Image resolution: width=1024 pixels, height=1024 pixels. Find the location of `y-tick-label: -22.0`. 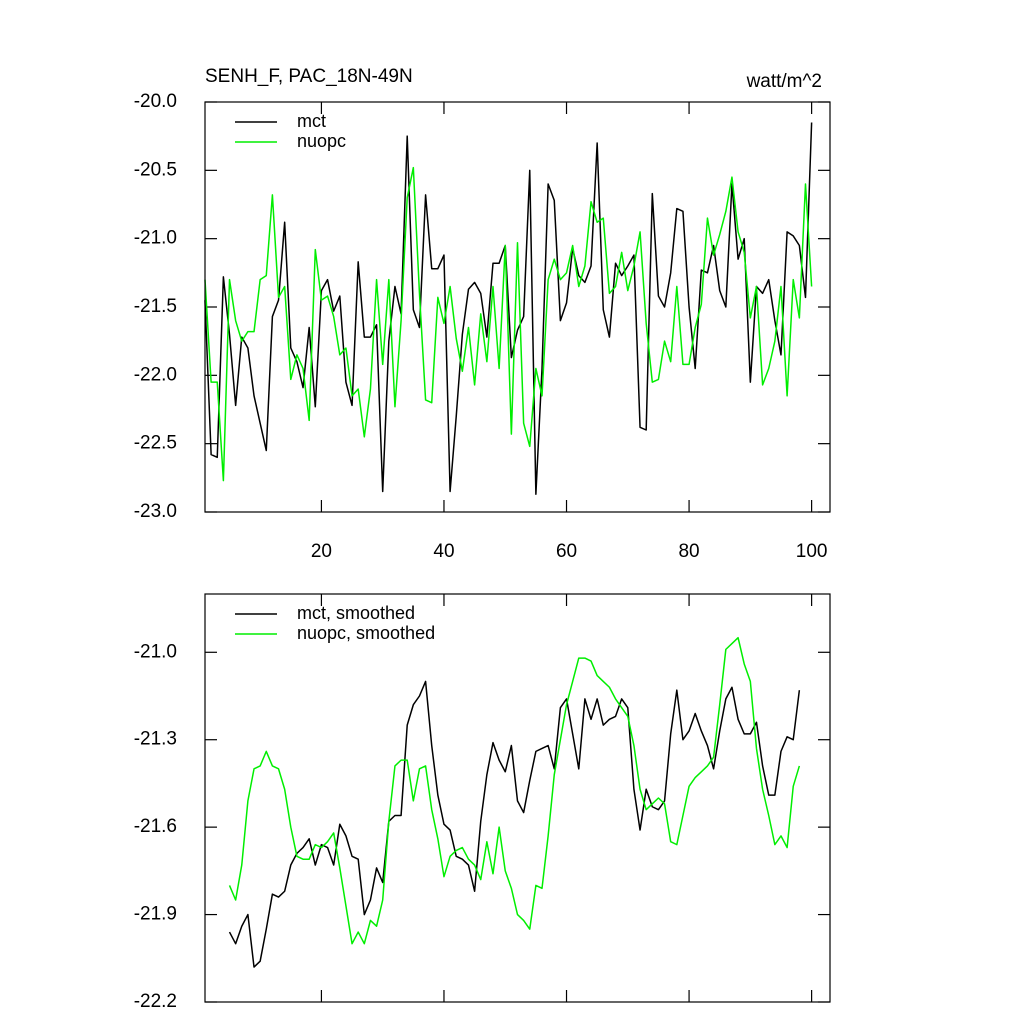

y-tick-label: -22.0 is located at coordinates (155, 374).